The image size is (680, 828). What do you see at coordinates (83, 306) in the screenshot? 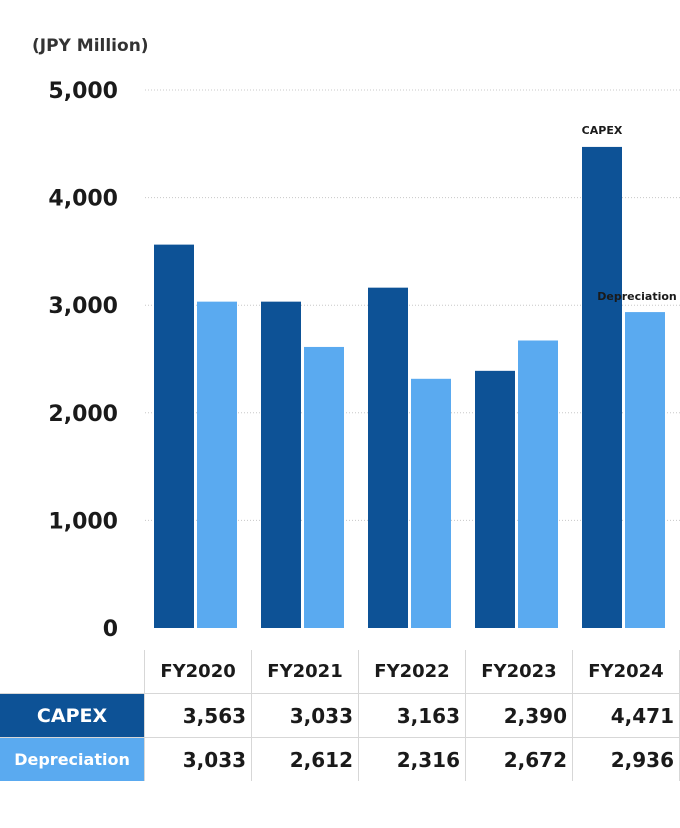
I see `y-tick-label: 3,000` at bounding box center [83, 306].